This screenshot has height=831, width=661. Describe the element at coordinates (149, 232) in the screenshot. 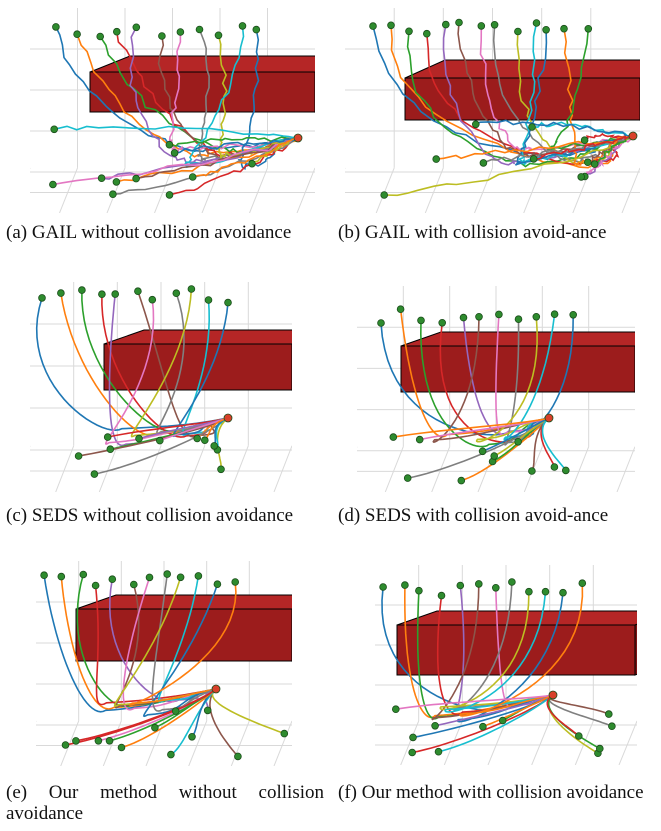

I see `caption-a: (a) GAIL without collision avoidance` at that location.